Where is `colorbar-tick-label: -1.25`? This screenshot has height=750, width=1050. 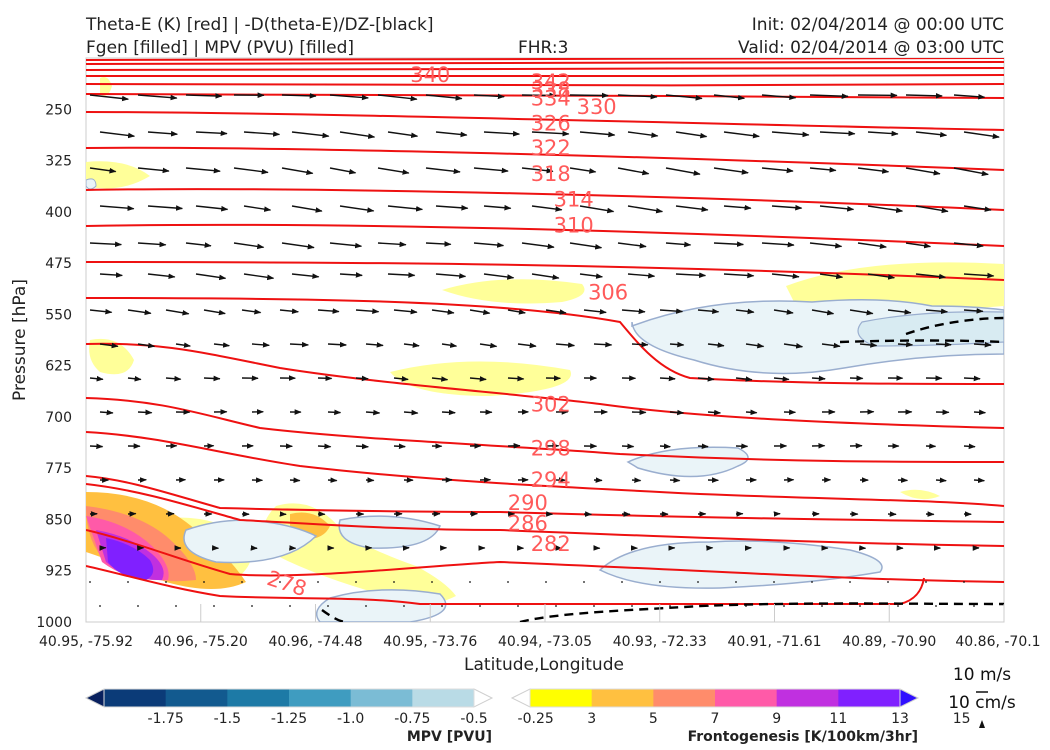
colorbar-tick-label: -1.25 is located at coordinates (289, 719).